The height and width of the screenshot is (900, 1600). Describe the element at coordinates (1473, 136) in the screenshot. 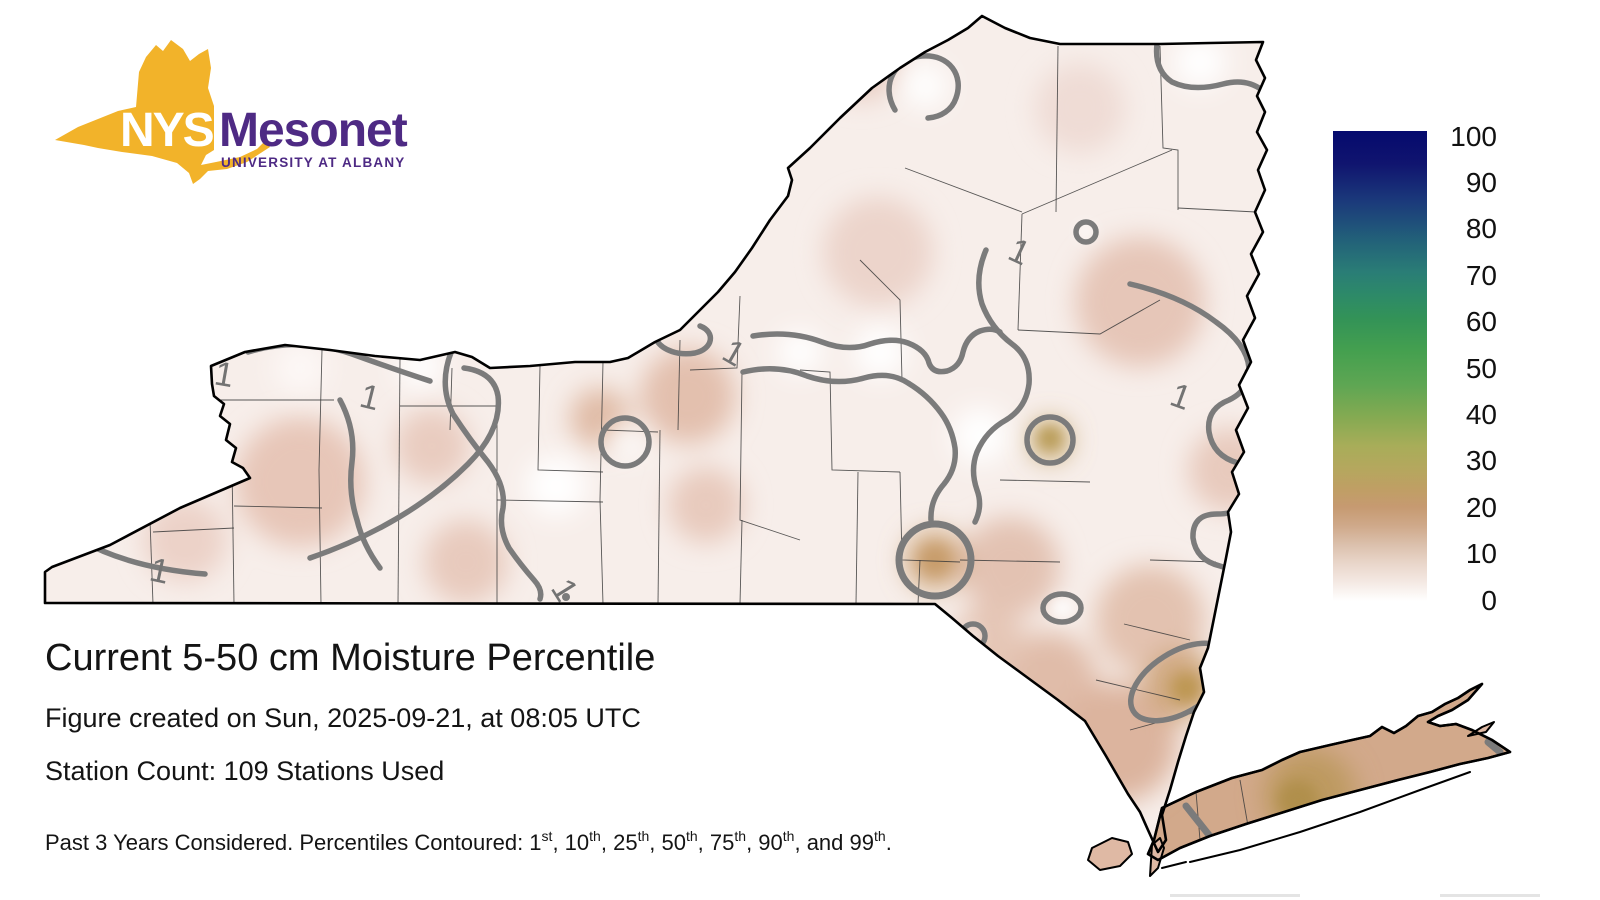

I see `colorbar-tick-label: 100` at that location.